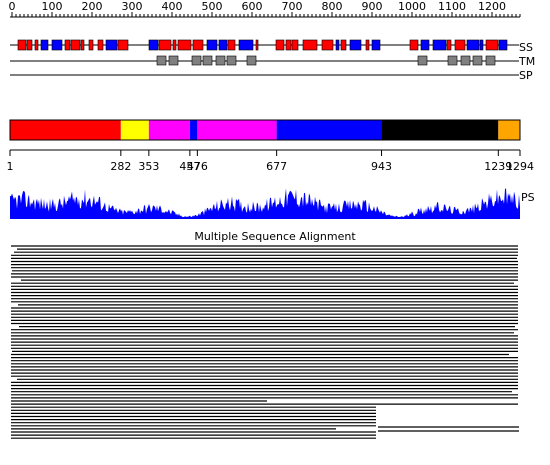 This screenshot has height=465, width=550. I want to click on sp-label: SP, so click(526, 75).